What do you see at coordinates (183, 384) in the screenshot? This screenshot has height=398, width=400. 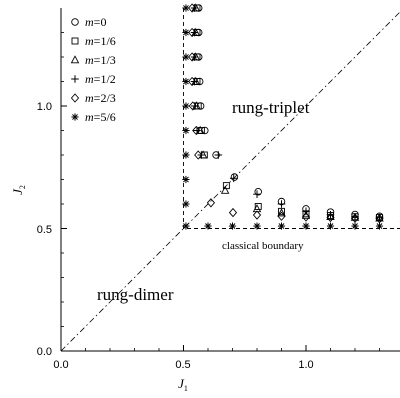 I see `x-axis-title: J1` at bounding box center [183, 384].